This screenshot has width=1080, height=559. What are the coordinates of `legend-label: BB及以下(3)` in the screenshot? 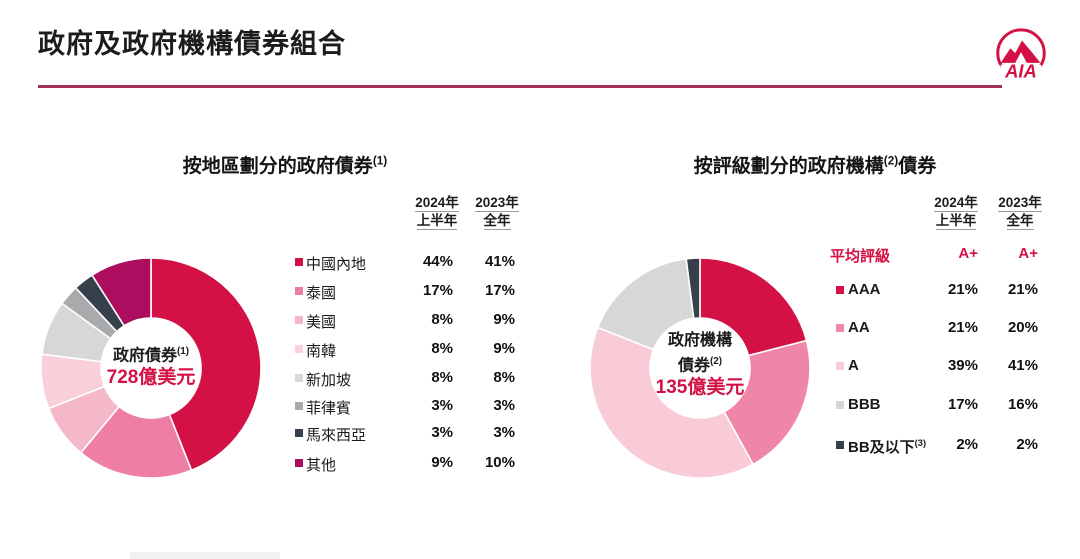 It's located at (887, 447).